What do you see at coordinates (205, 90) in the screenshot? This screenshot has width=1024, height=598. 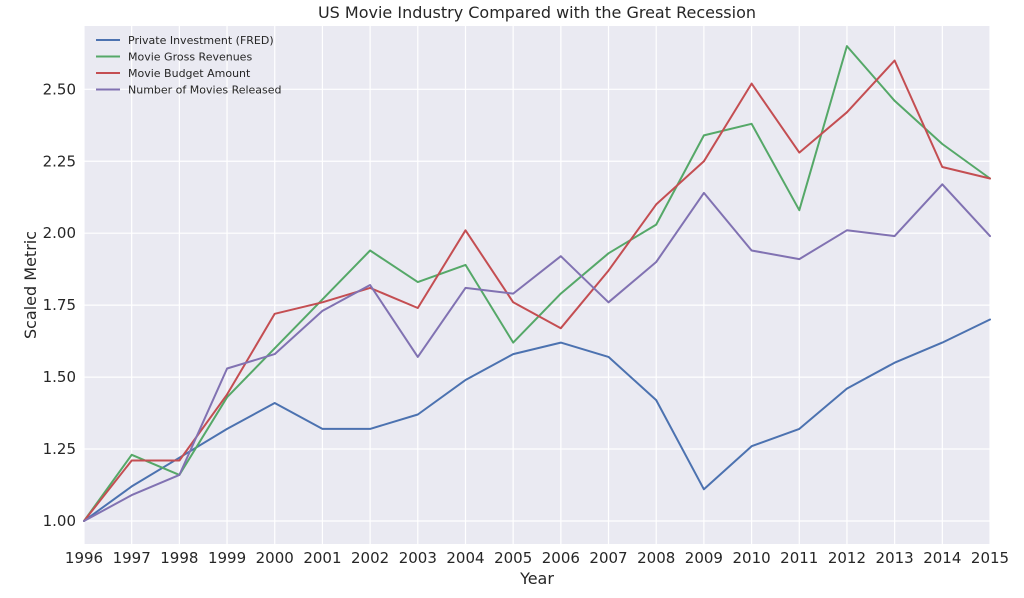 I see `legend-entry-label: Number of Movies Released` at bounding box center [205, 90].